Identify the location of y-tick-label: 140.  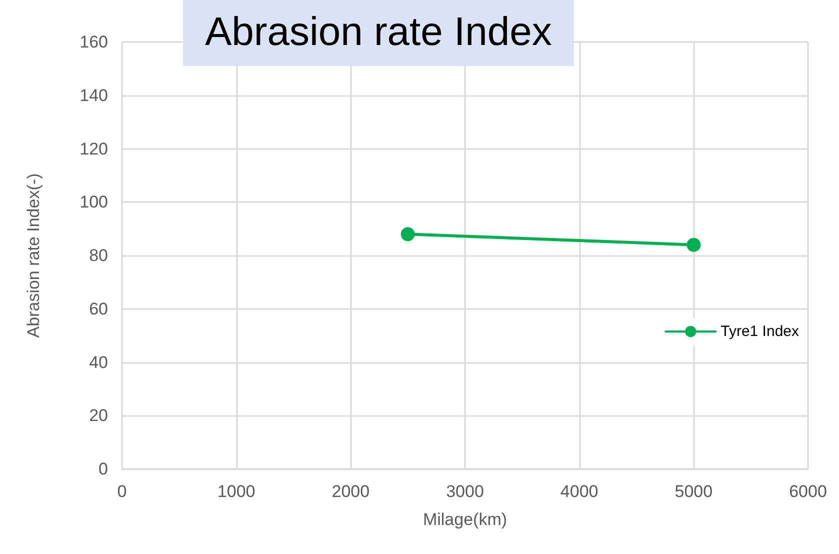
(94, 95).